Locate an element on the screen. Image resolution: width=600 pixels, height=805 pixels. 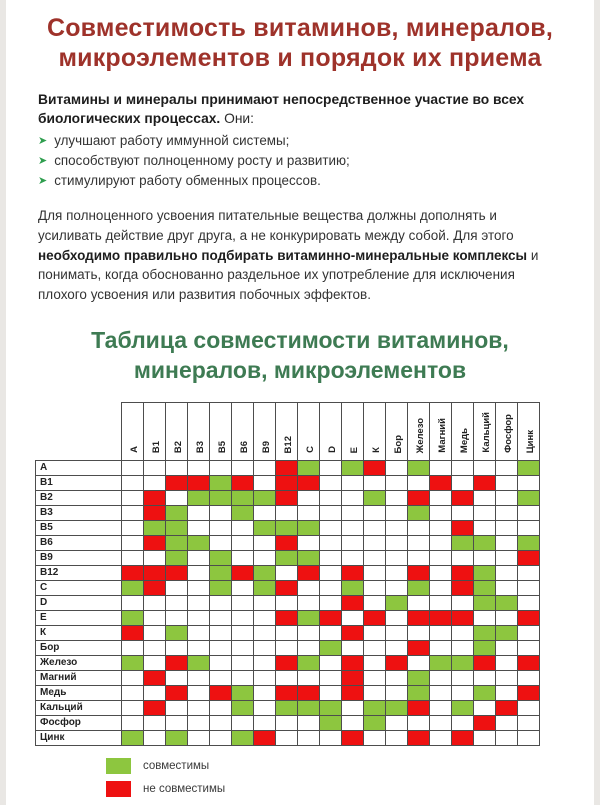
table-row: Медь is located at coordinates (287, 692).